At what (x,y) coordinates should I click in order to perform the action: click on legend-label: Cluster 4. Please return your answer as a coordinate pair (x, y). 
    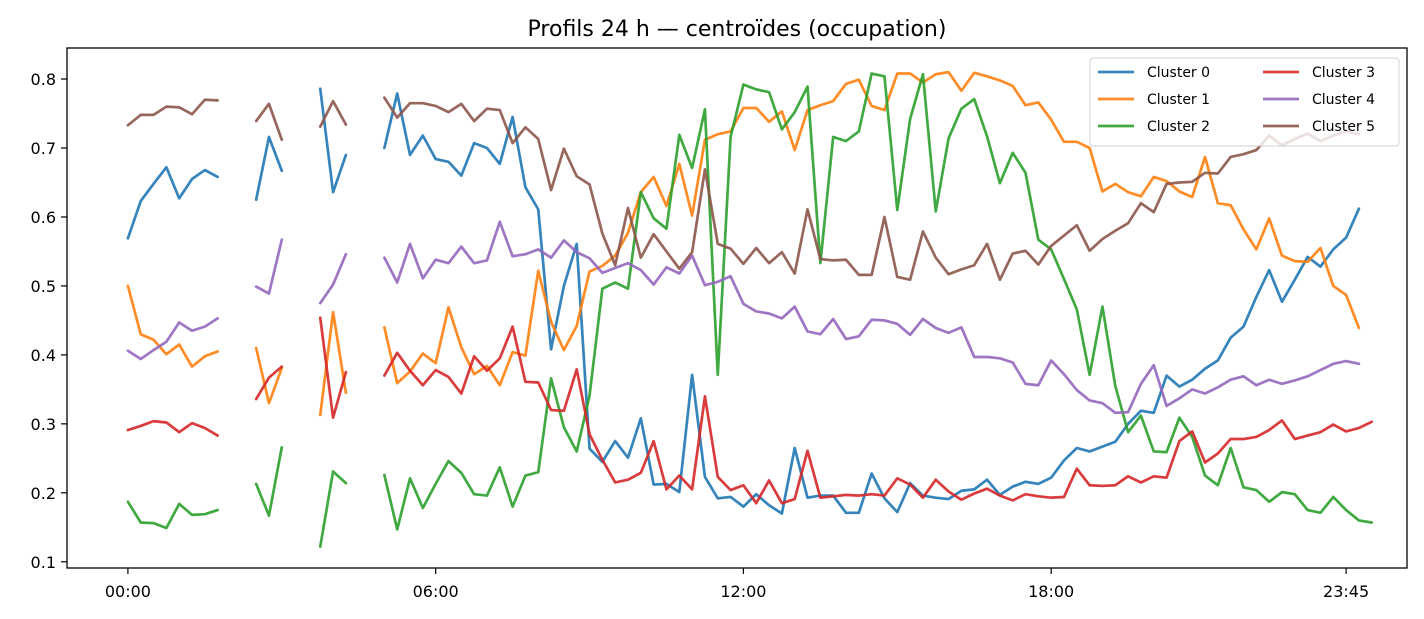
    Looking at the image, I should click on (1343, 100).